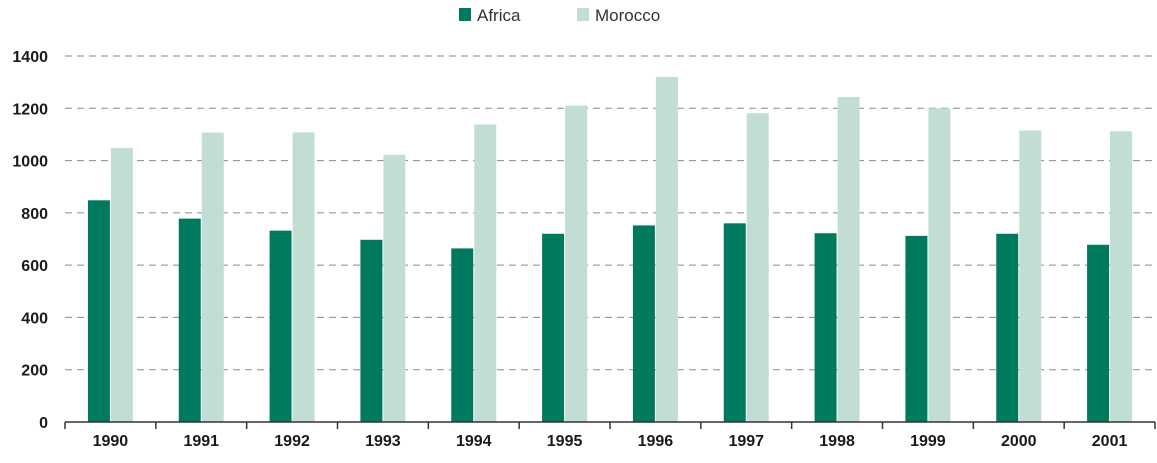 The image size is (1157, 463). Describe the element at coordinates (189, 320) in the screenshot. I see `bar-africa-1991` at that location.